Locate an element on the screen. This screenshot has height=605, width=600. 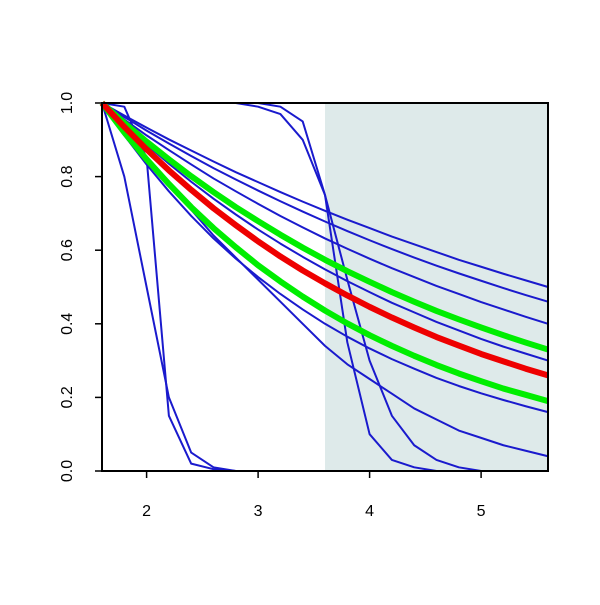
y-tick-label: 1.0 is located at coordinates (67, 103).